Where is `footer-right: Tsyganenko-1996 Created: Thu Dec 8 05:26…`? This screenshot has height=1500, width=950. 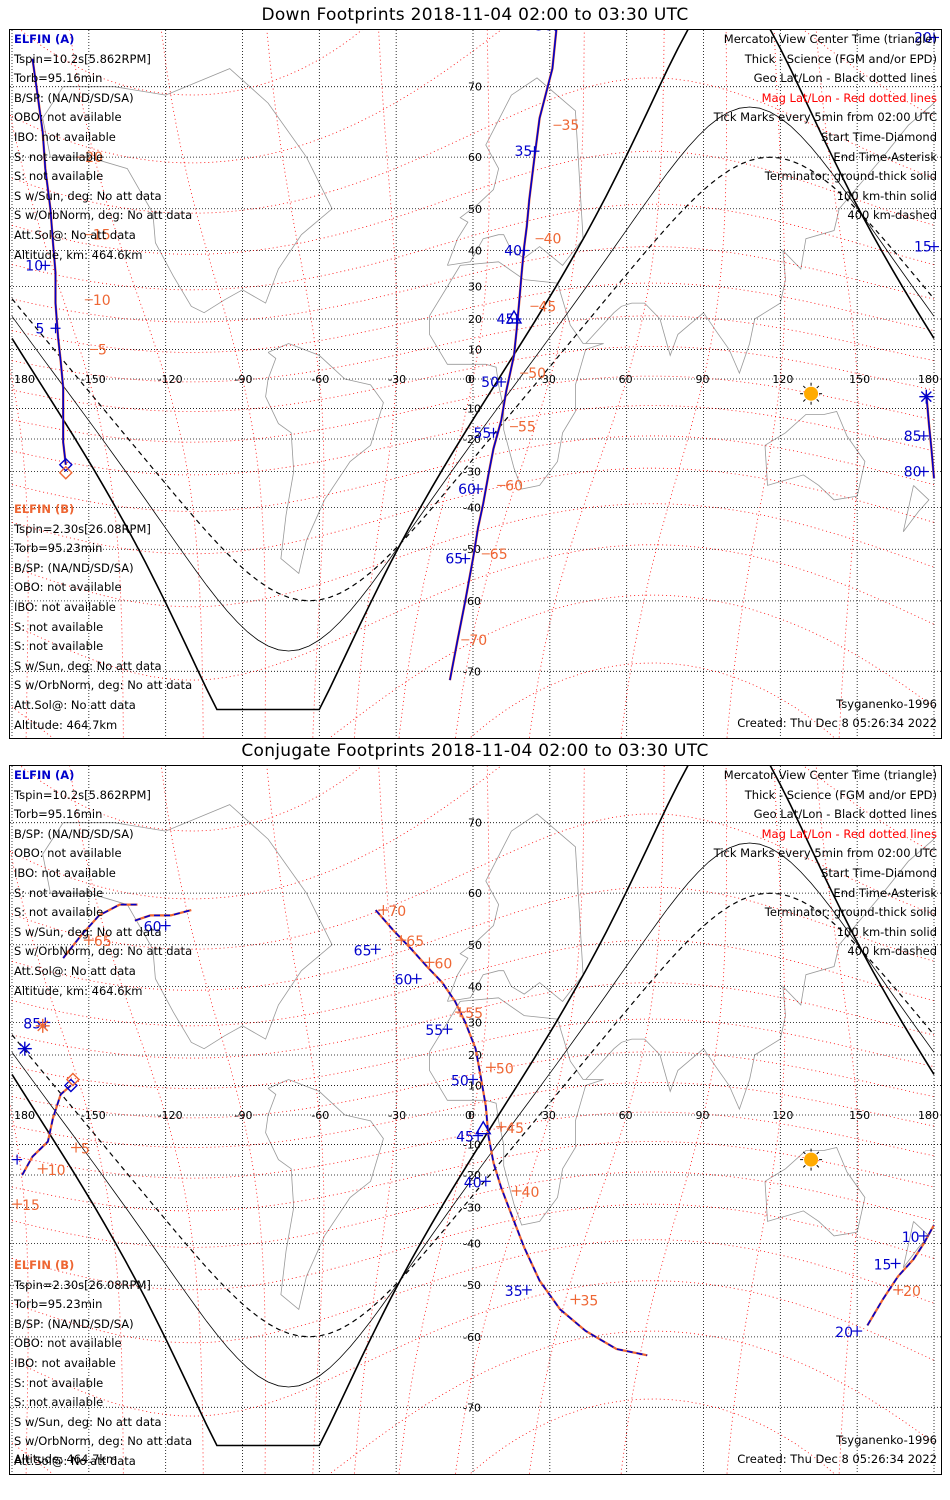 footer-right: Tsyganenko-1996 Created: Thu Dec 8 05:26… is located at coordinates (837, 1450).